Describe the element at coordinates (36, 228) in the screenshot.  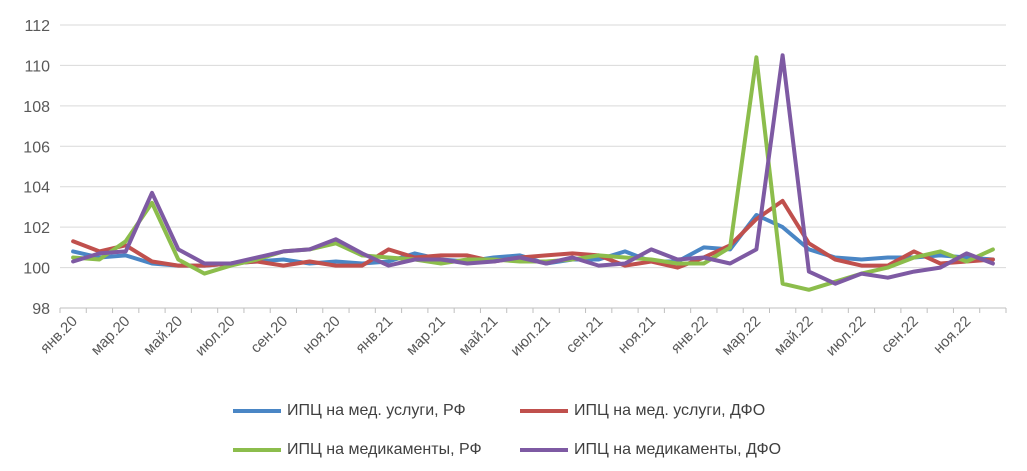
I see `y-tick-label: 102` at that location.